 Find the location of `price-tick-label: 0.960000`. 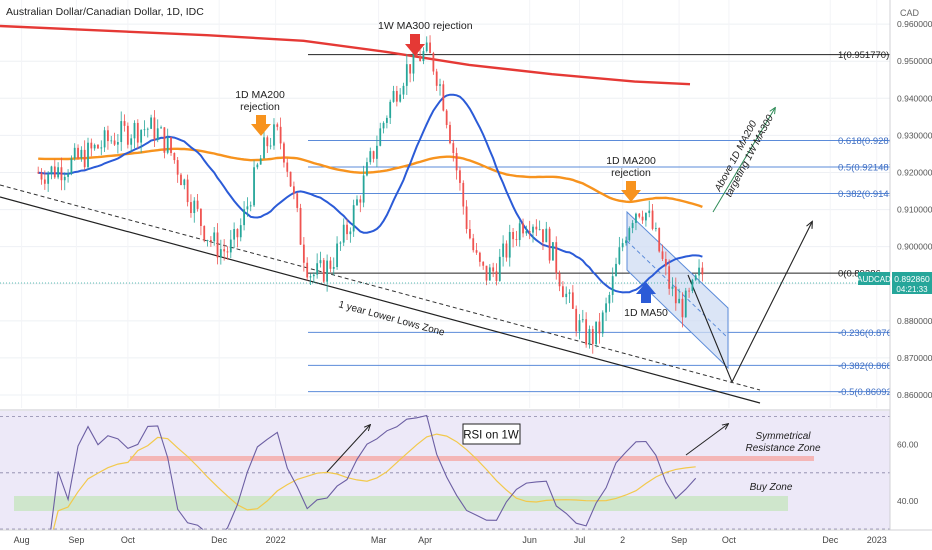

price-tick-label: 0.960000 is located at coordinates (914, 24).